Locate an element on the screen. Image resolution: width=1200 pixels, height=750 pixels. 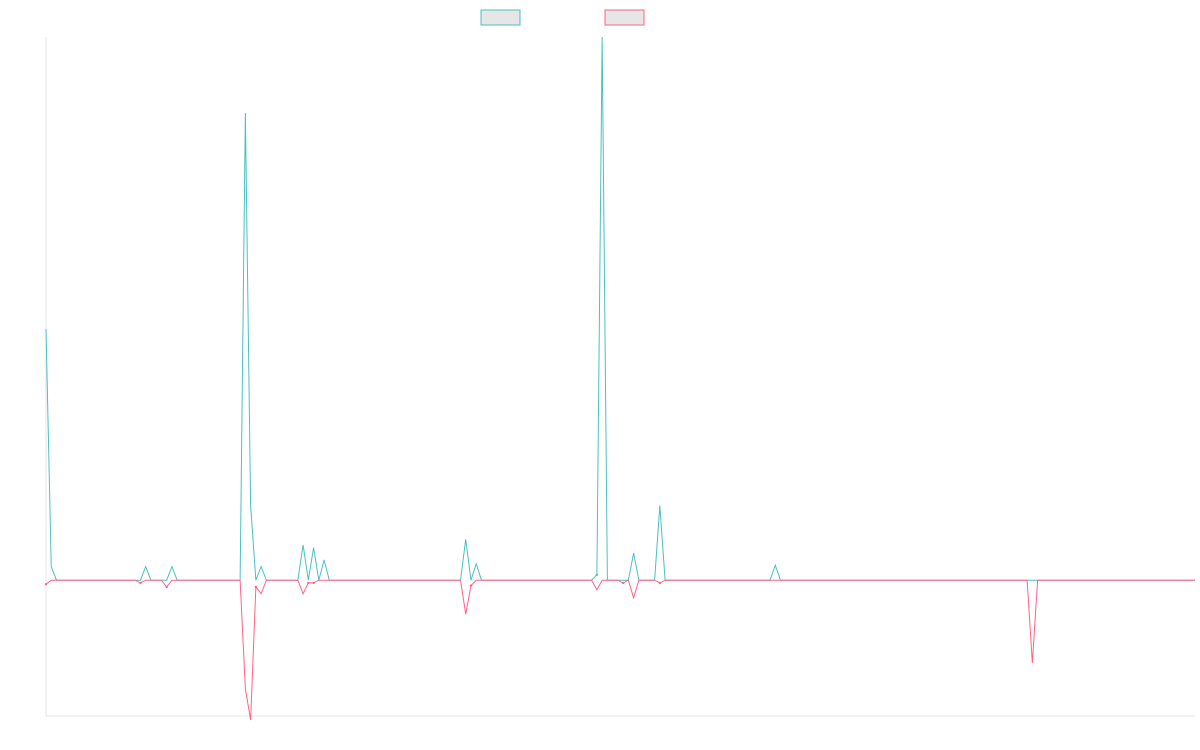
series-1-point is located at coordinates (597, 574).